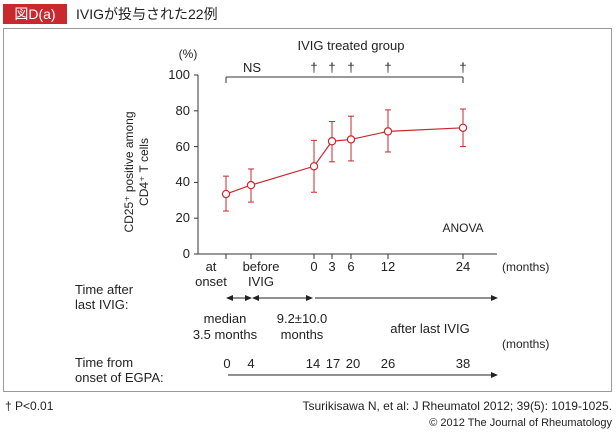 The width and height of the screenshot is (616, 436). I want to click on y-tick-marks, so click(196, 164).